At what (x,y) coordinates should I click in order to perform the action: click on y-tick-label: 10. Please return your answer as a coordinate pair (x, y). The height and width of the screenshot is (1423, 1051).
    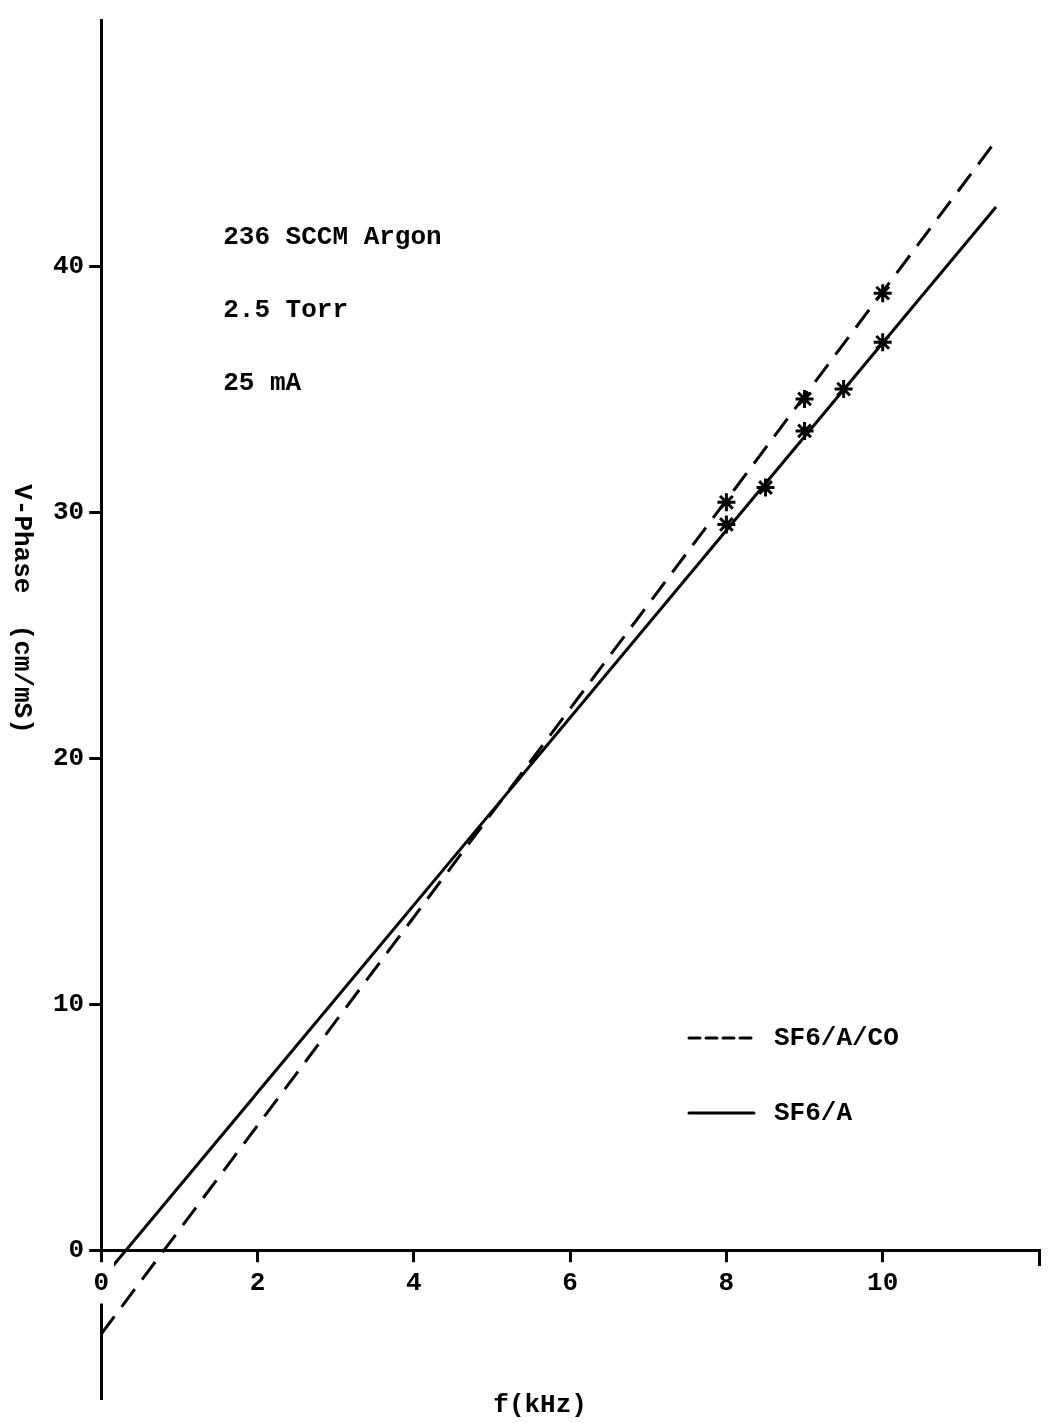
    Looking at the image, I should click on (68, 1003).